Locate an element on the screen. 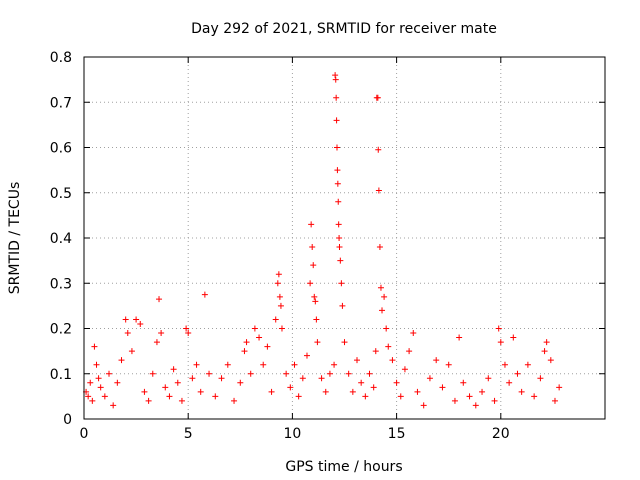 This screenshot has height=480, width=640. x-tick-label: 15 is located at coordinates (397, 434).